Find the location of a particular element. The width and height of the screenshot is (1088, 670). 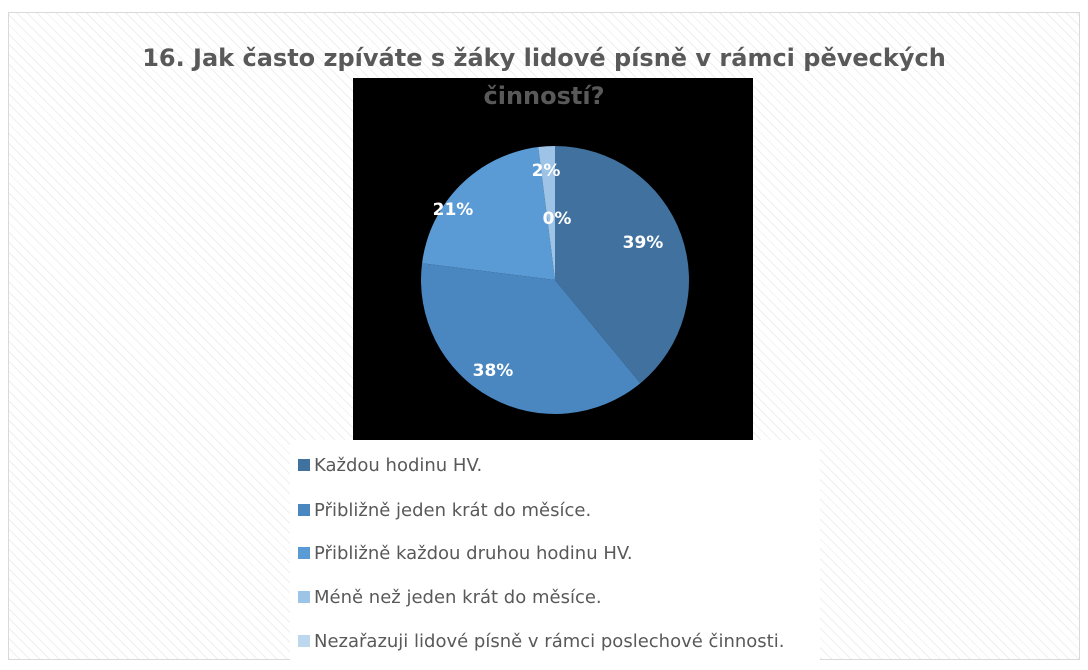

legend-item: Každou hodinu HV. is located at coordinates (390, 465).